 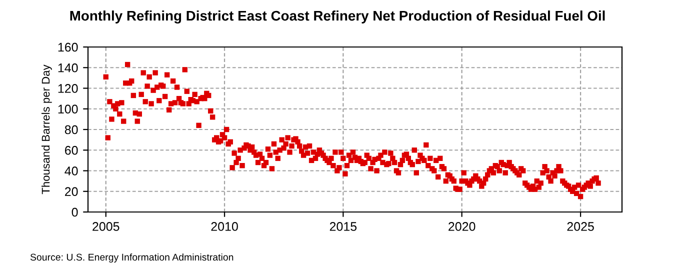 I want to click on y-tick-label: 40, so click(x=71, y=171).